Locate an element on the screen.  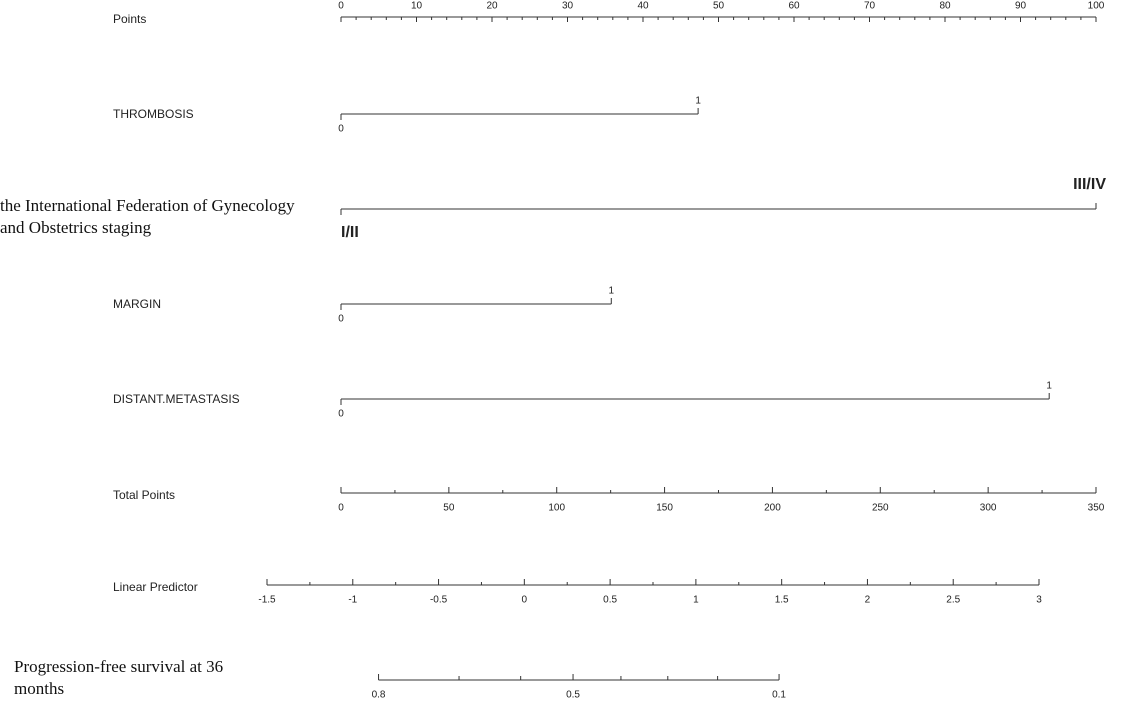
tick-label: 80 is located at coordinates (945, 6).